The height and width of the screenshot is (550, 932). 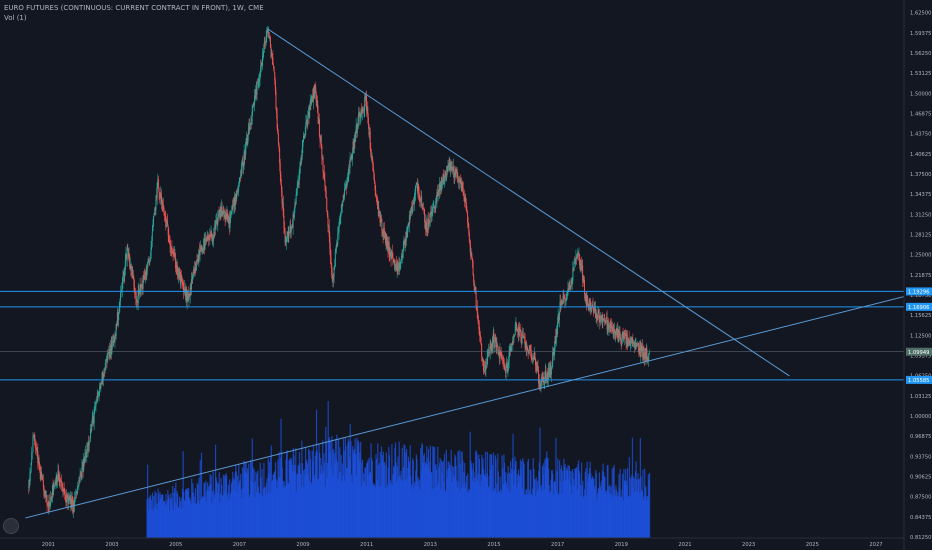 I want to click on current-price-label: 1.09949, so click(x=918, y=353).